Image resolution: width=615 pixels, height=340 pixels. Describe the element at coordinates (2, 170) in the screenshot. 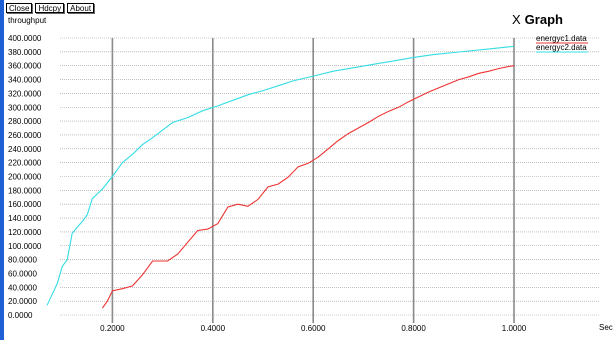

I see `window-border` at that location.